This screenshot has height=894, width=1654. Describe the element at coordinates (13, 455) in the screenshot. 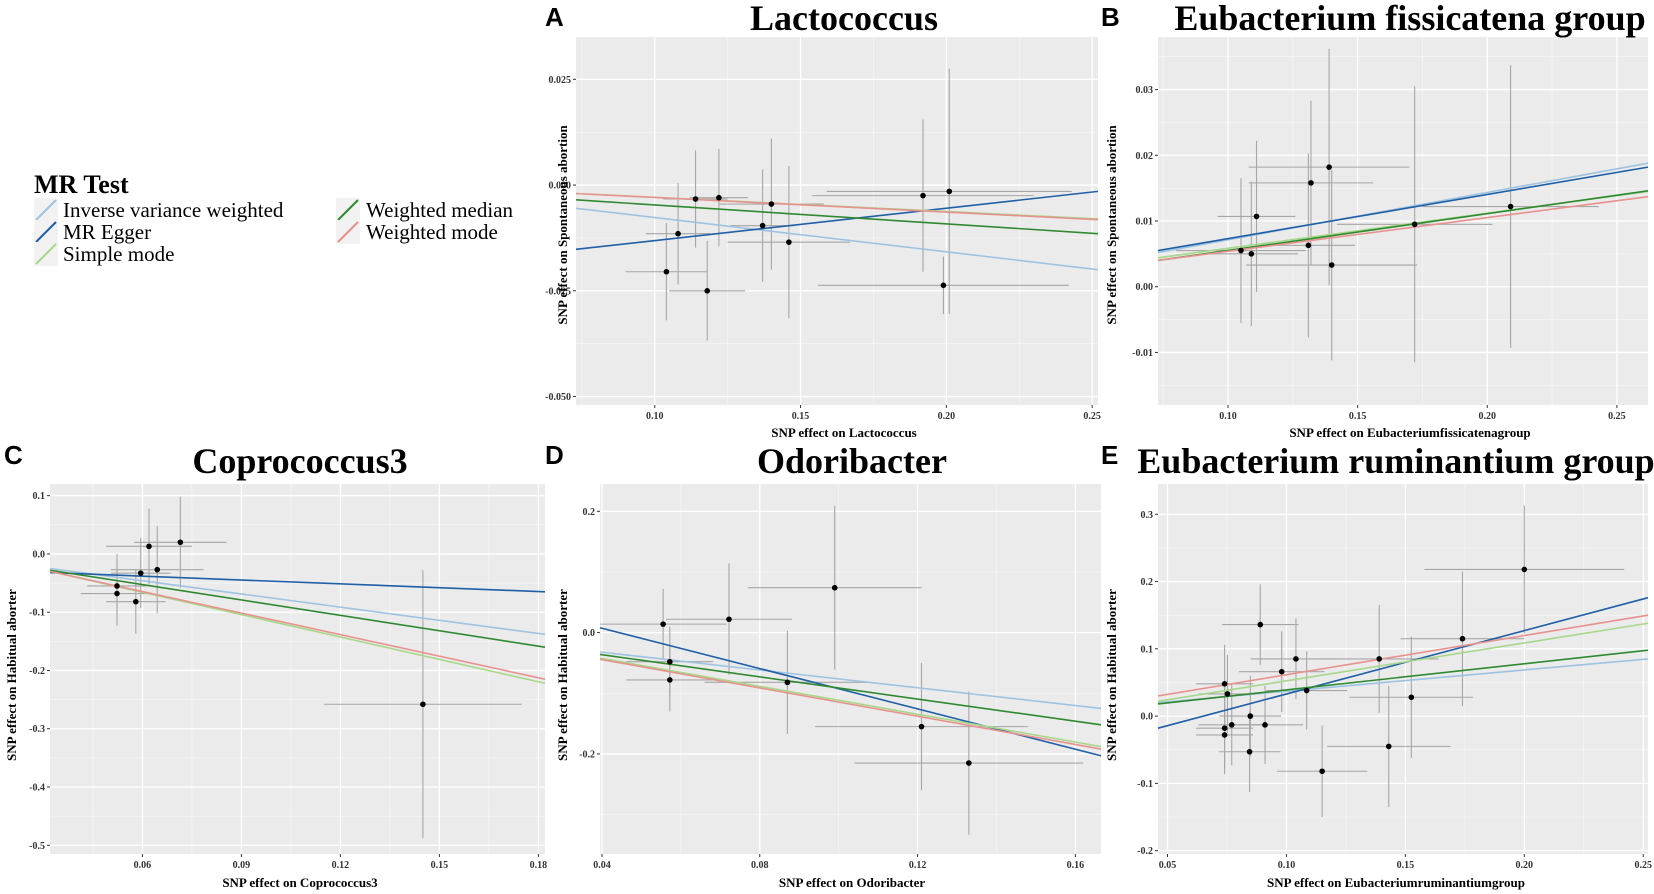

I see `panel-letter-c: C` at that location.